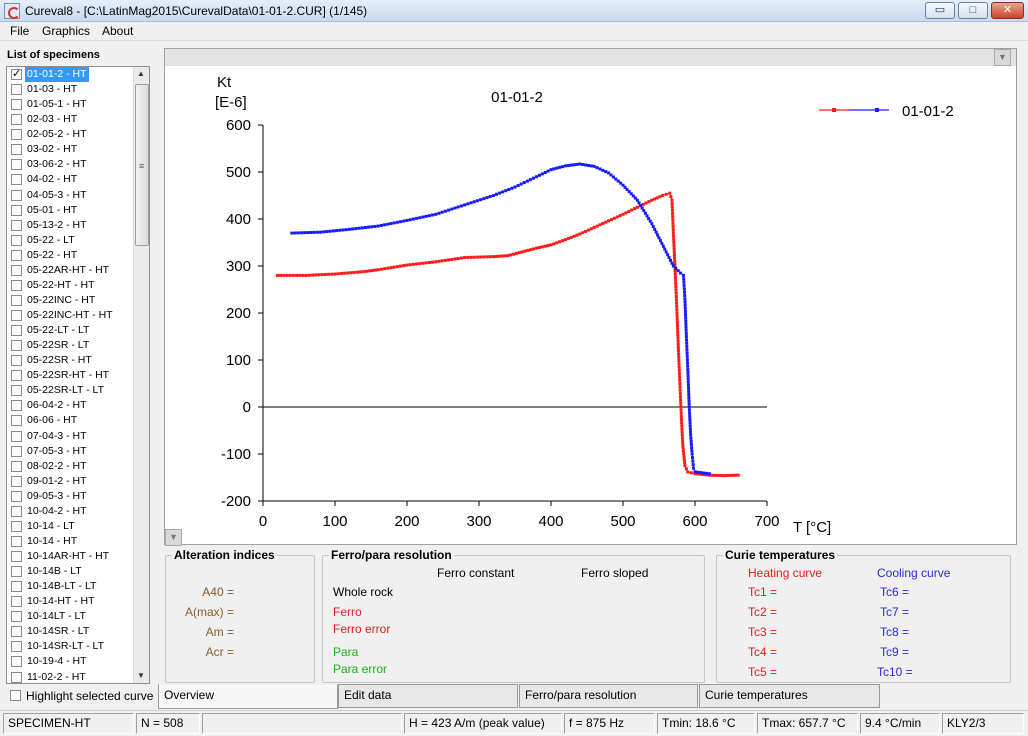 Image resolution: width=1028 pixels, height=736 pixels. I want to click on list-item: 05-22-HT - HT, so click(71, 285).